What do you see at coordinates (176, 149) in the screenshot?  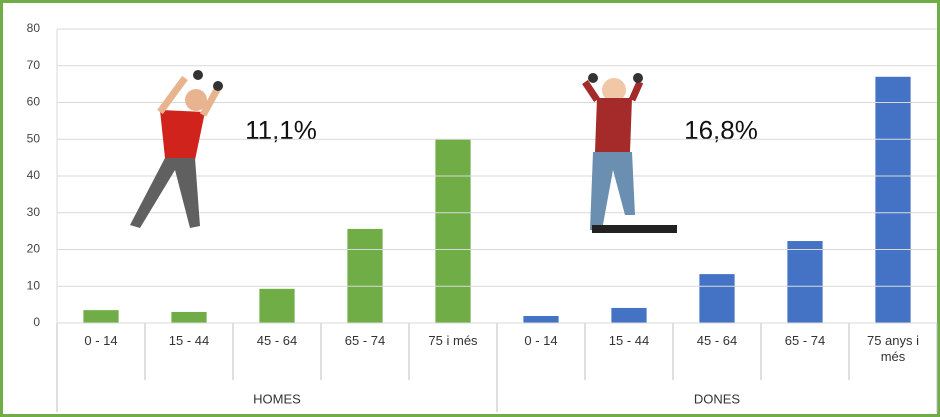 I see `man-illustration` at bounding box center [176, 149].